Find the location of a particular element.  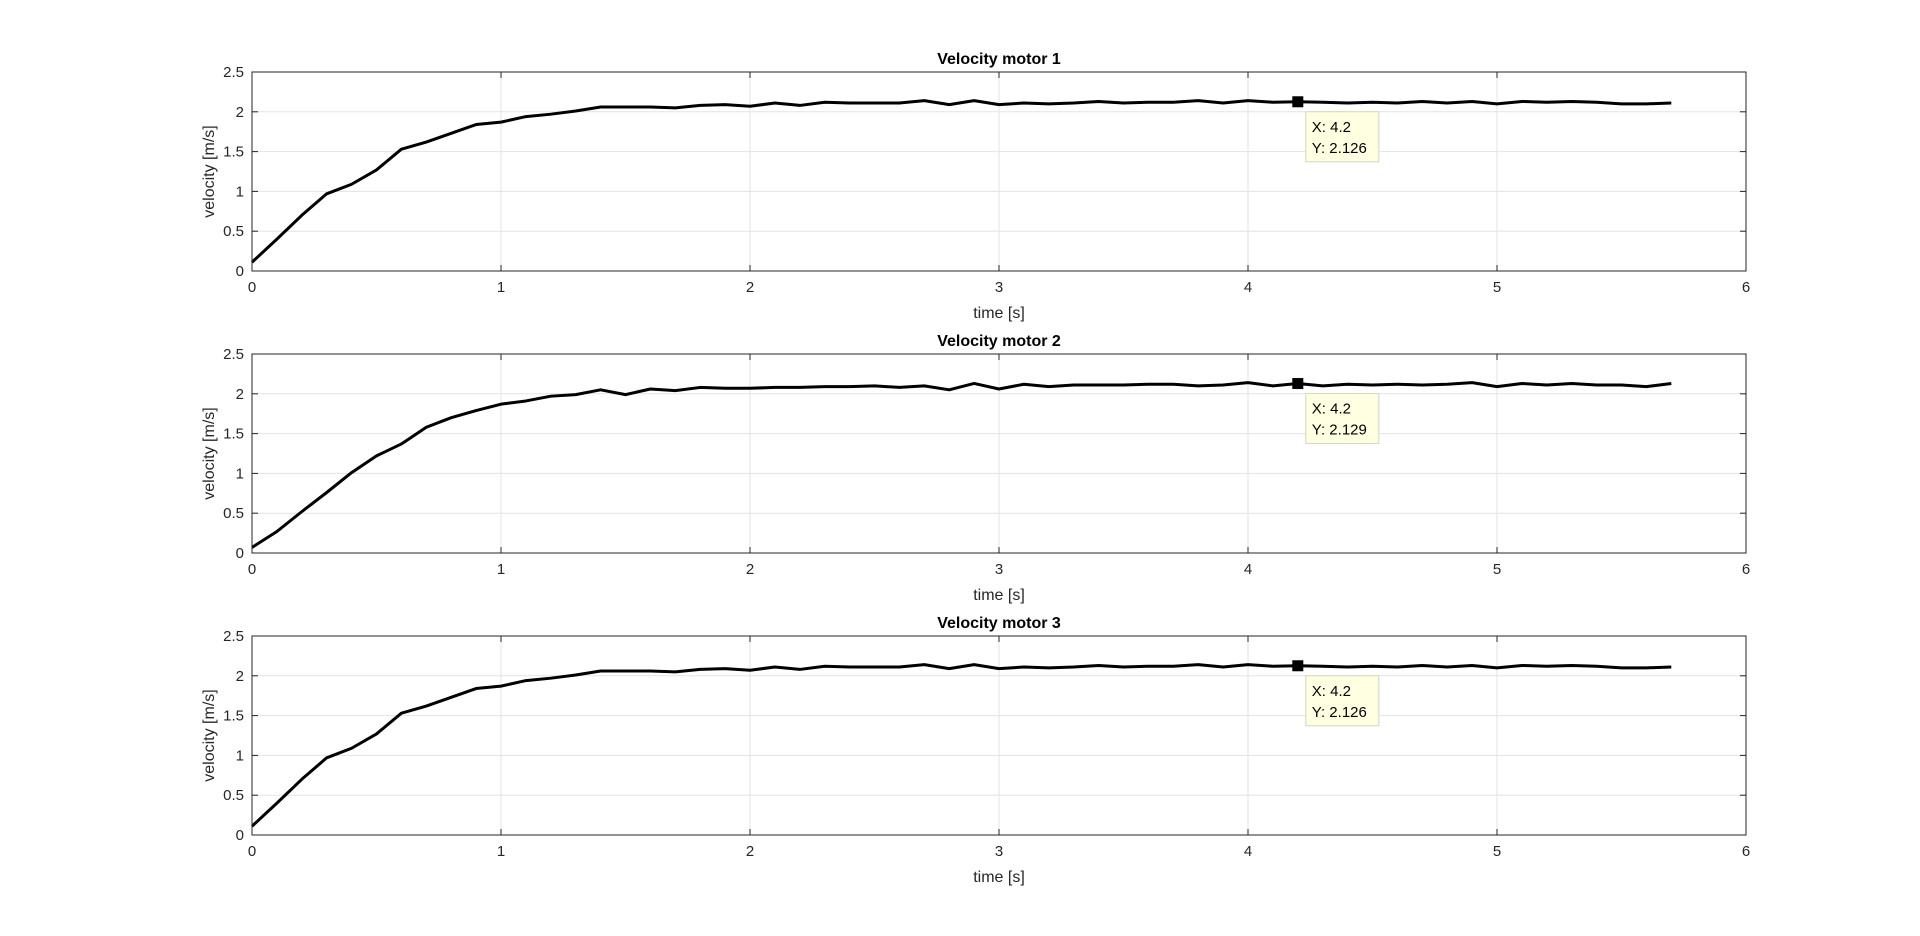

chart-title: Velocity motor 1 is located at coordinates (999, 59).